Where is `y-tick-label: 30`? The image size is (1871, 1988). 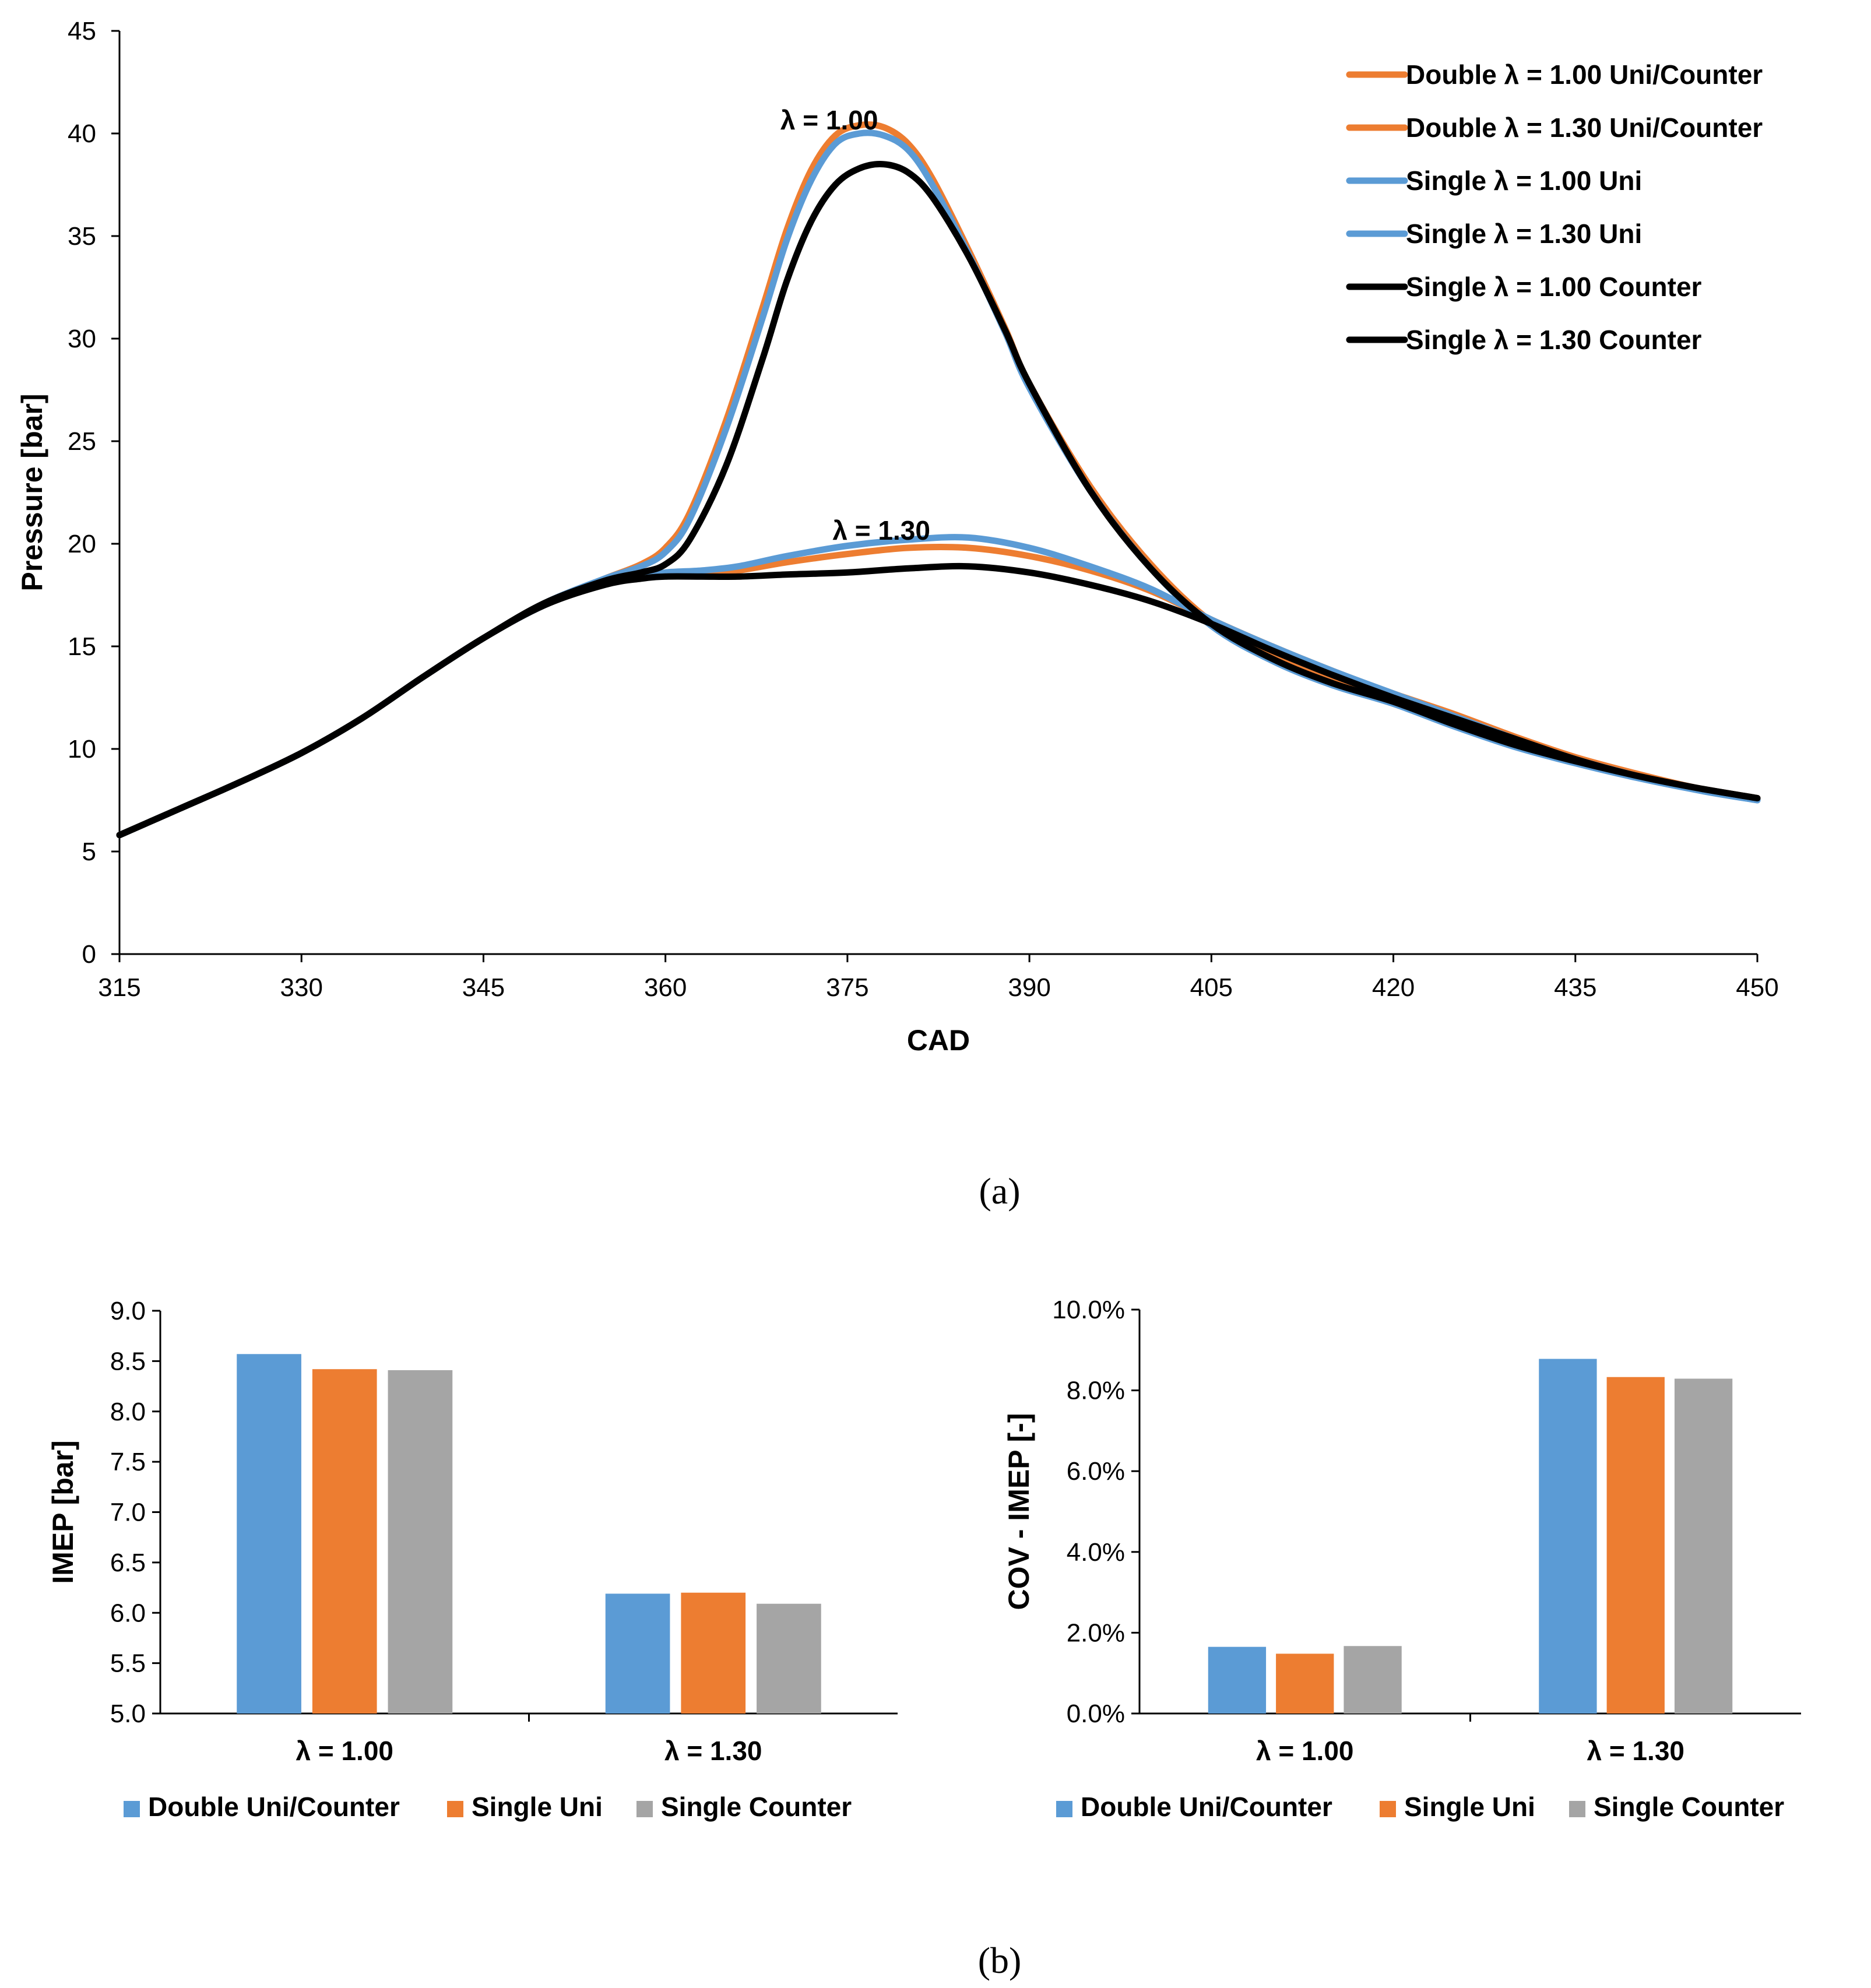
y-tick-label: 30 is located at coordinates (82, 339).